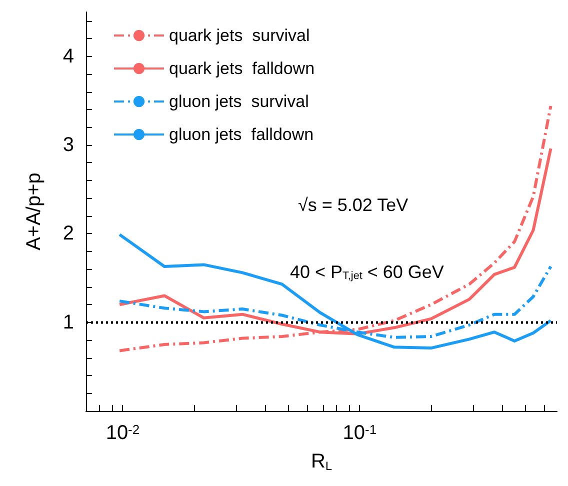 This screenshot has height=486, width=568. What do you see at coordinates (68, 233) in the screenshot?
I see `y-tick-label: 2` at bounding box center [68, 233].